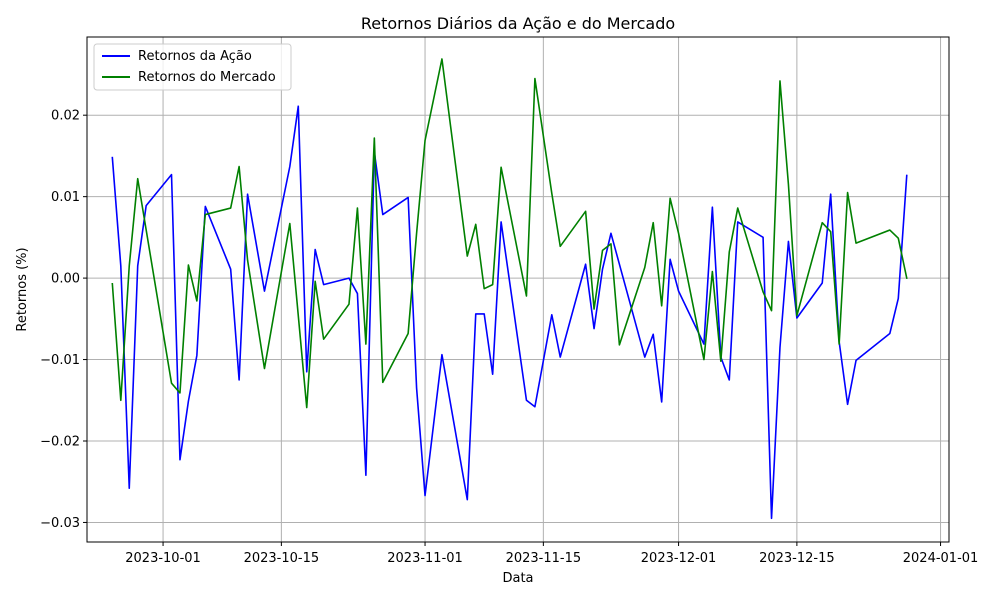 The height and width of the screenshot is (605, 1000). Describe the element at coordinates (60, 523) in the screenshot. I see `y-tick-label: −0.03` at that location.